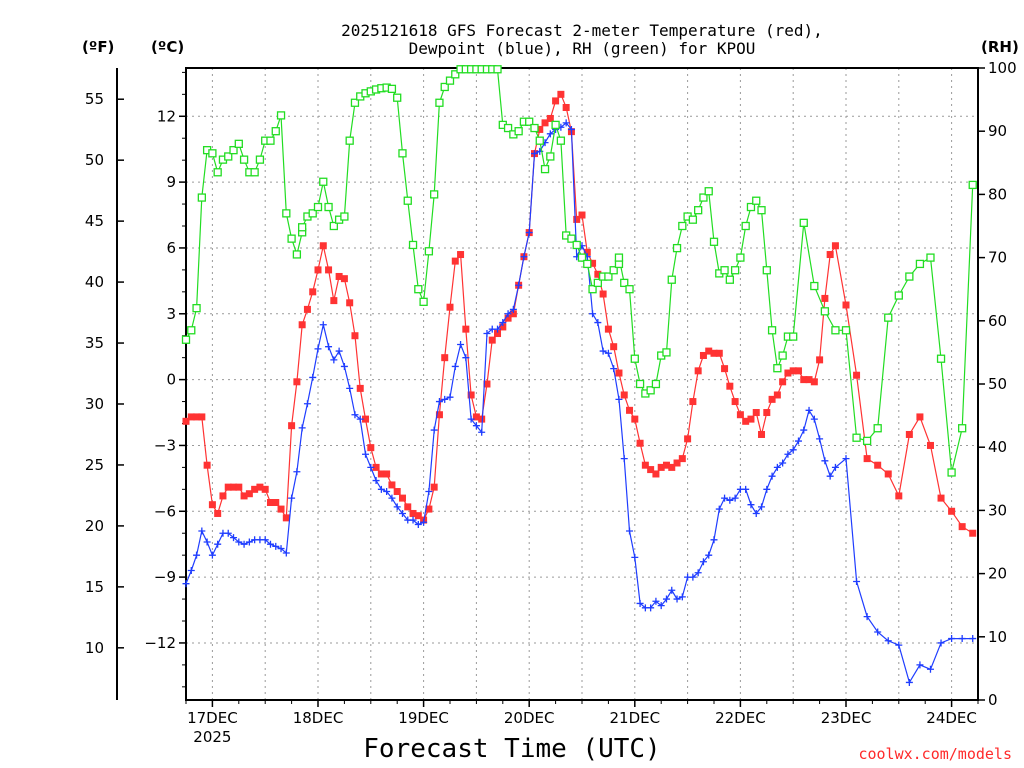  I want to click on celsius-tick-label: 3, so click(171, 314).